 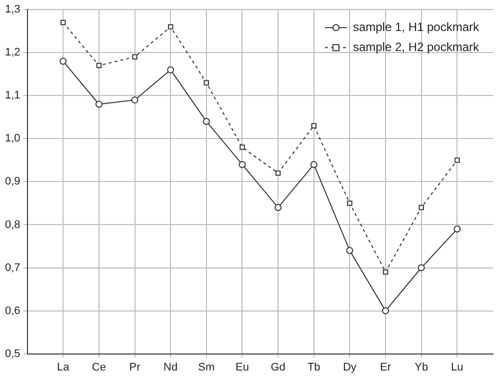 What do you see at coordinates (416, 27) in the screenshot?
I see `legend-label: sample 1, H1 pockmark` at bounding box center [416, 27].